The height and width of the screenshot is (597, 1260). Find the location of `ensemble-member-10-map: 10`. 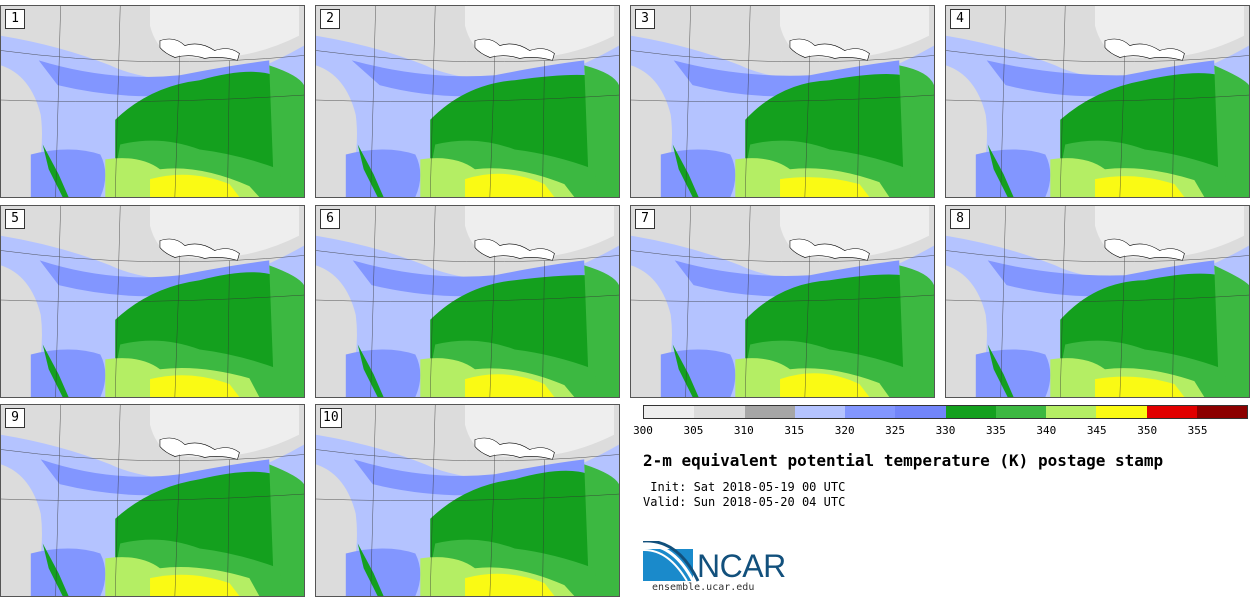

ensemble-member-10-map: 10 is located at coordinates (467, 500).